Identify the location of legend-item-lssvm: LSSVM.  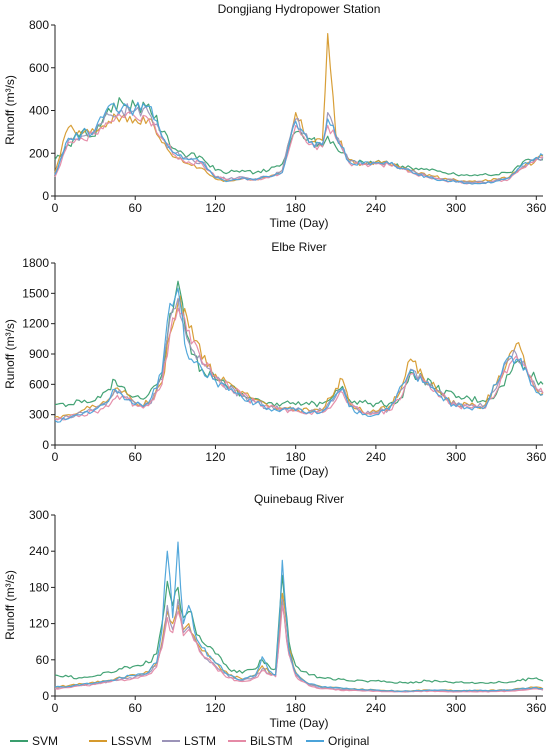
(120, 741).